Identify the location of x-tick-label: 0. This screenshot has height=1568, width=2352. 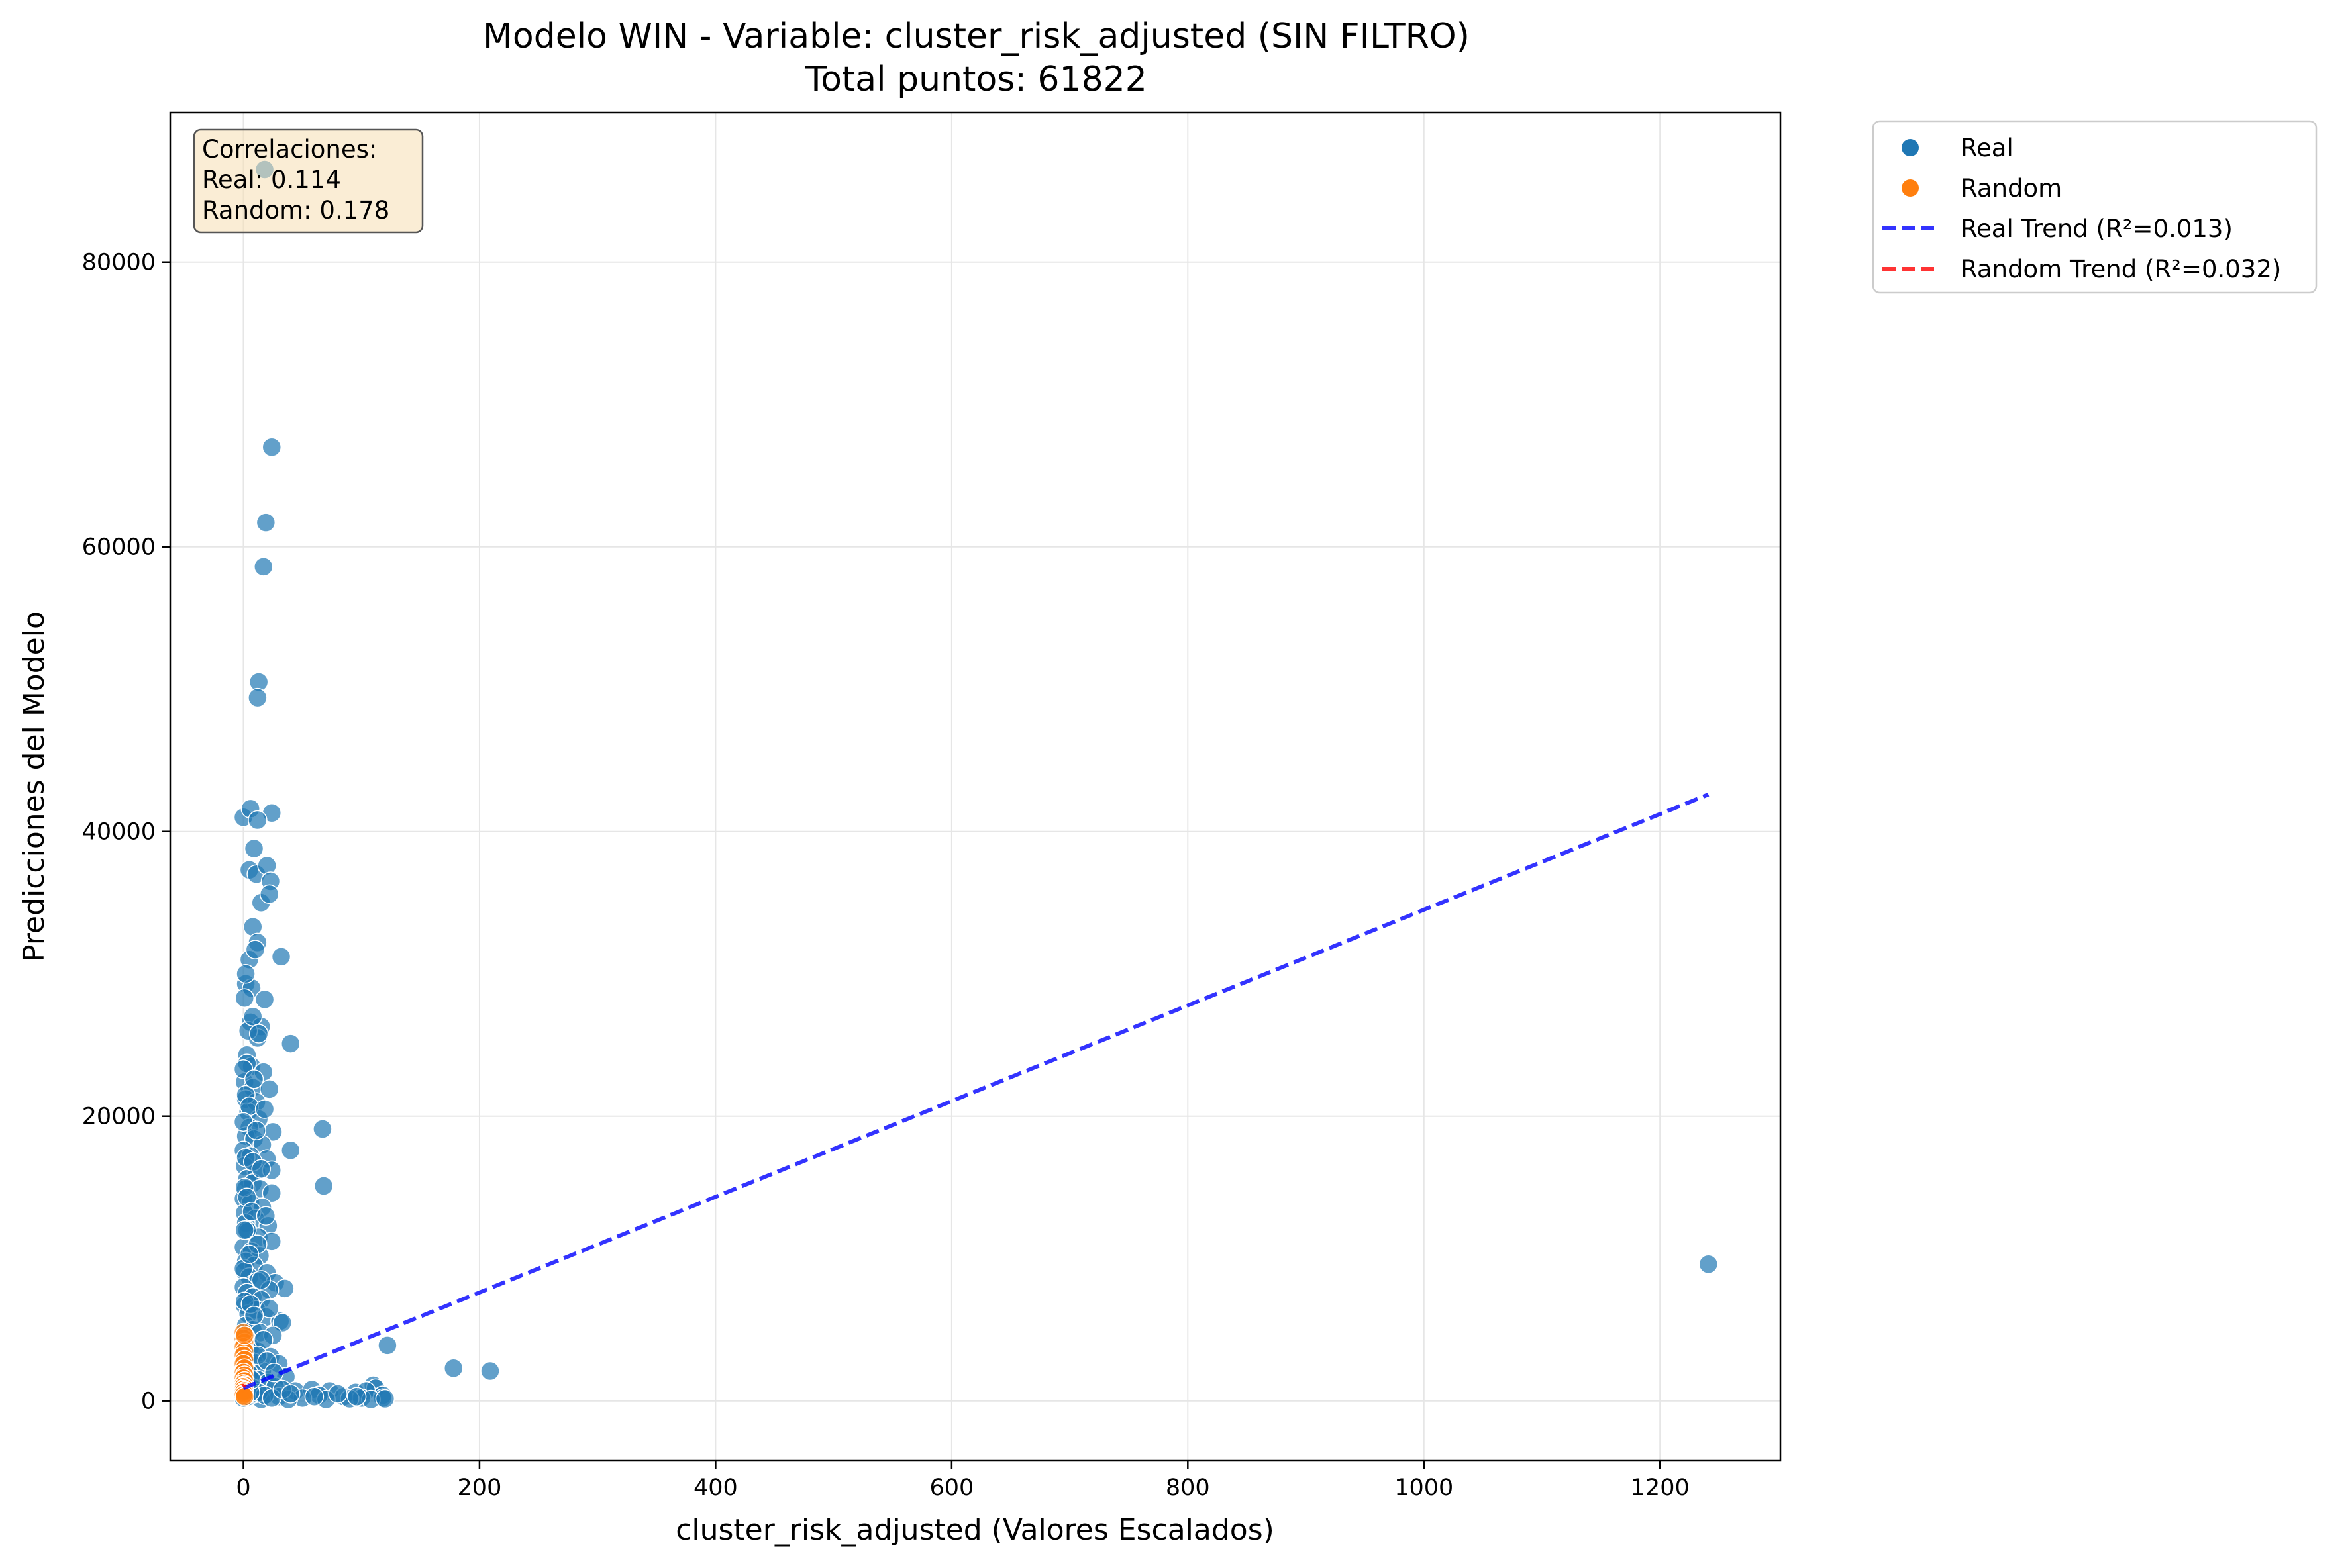
(243, 1488).